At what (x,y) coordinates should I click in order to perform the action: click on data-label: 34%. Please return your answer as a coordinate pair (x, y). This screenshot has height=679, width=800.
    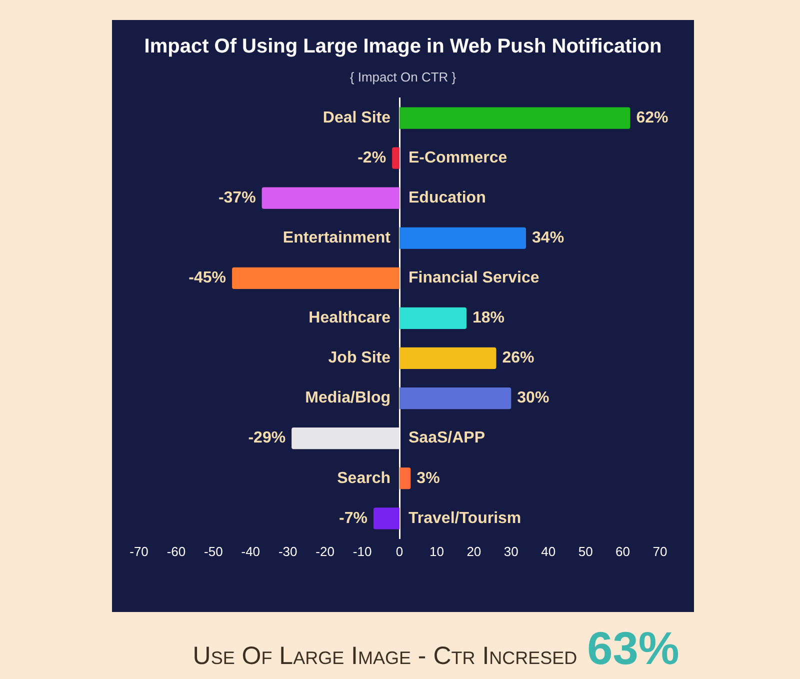
    Looking at the image, I should click on (548, 238).